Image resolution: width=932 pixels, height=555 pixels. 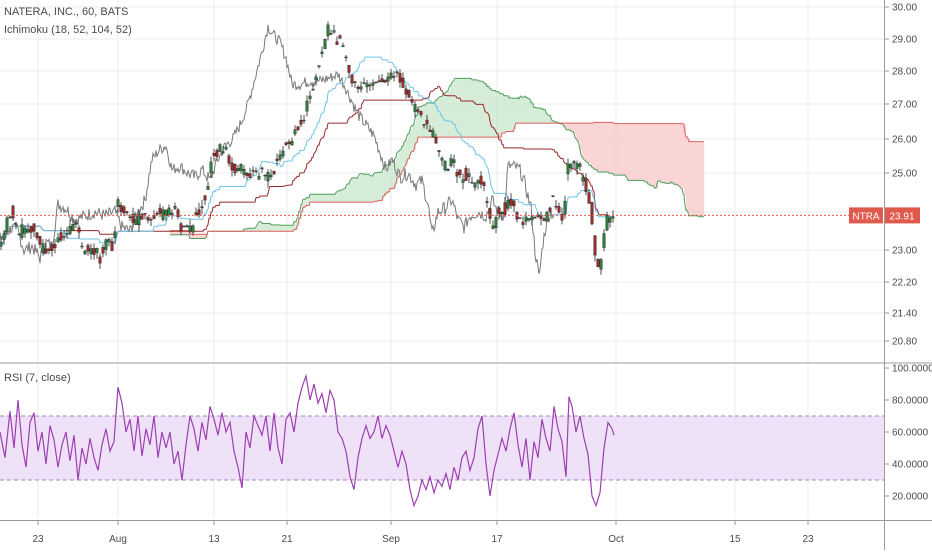 What do you see at coordinates (912, 369) in the screenshot?
I see `rsi-tick-label: 100.0000` at bounding box center [912, 369].